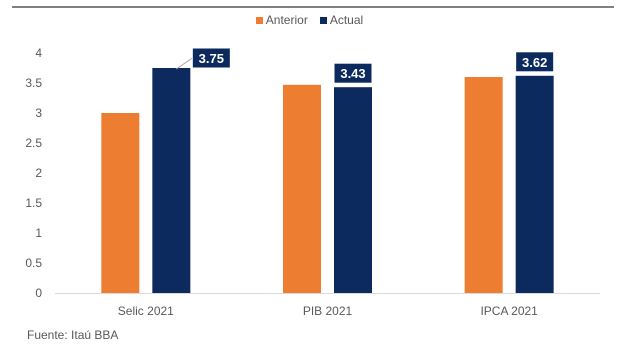  What do you see at coordinates (146, 311) in the screenshot?
I see `x-tick-label: Selic 2021` at bounding box center [146, 311].